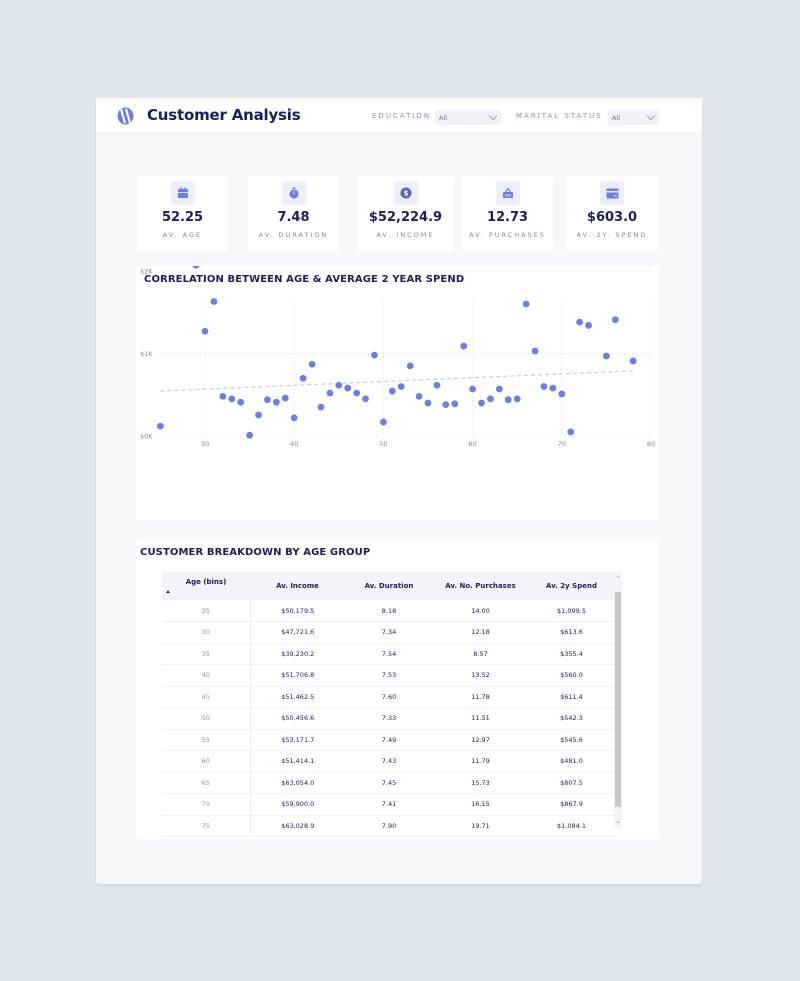 This screenshot has height=981, width=800. What do you see at coordinates (571, 740) in the screenshot?
I see `table-cell: $545.6` at bounding box center [571, 740].